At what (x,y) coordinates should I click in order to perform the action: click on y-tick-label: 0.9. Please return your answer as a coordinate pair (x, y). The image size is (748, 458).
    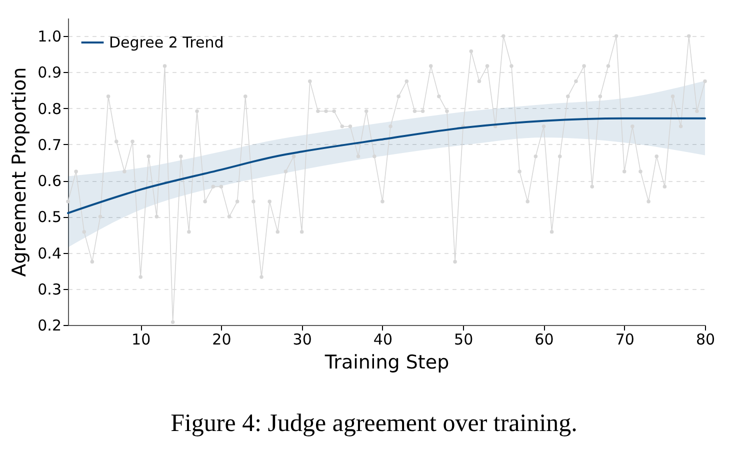
    Looking at the image, I should click on (50, 73).